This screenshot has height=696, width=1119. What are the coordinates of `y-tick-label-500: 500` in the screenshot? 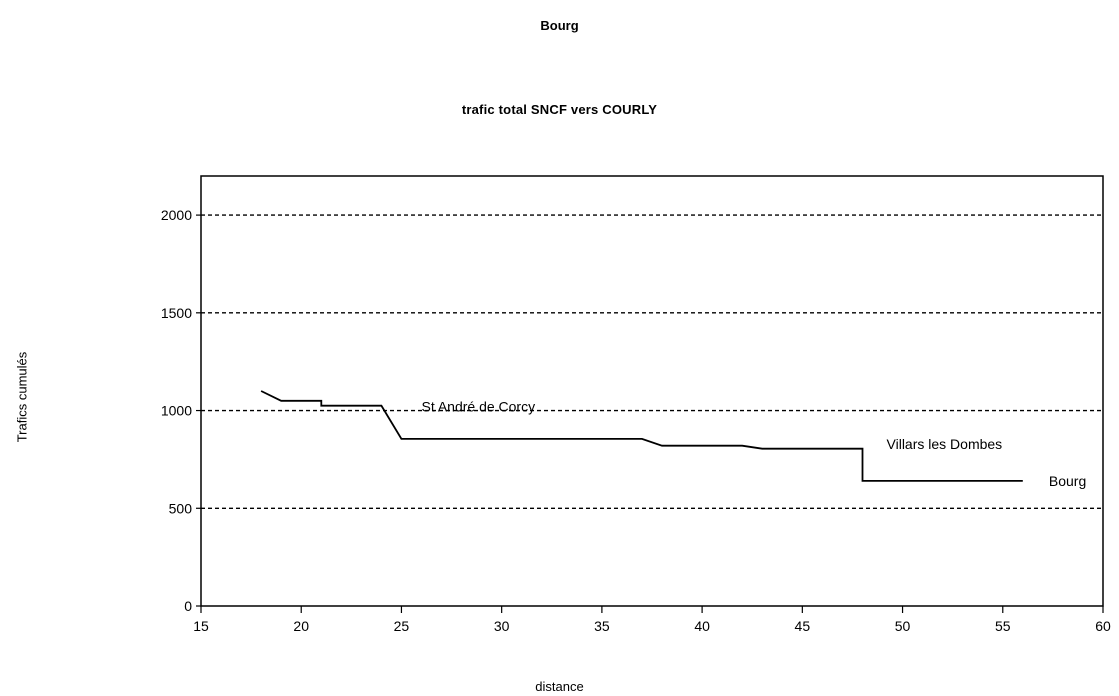 It's located at (181, 508).